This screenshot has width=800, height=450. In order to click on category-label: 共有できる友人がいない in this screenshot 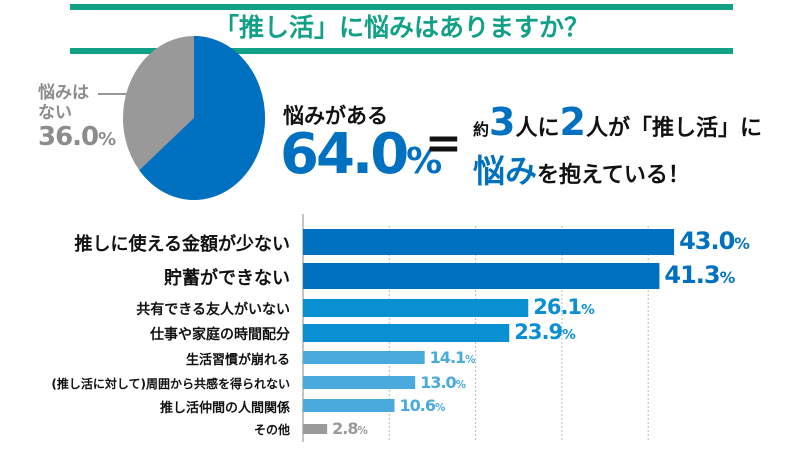, I will do `click(213, 309)`.